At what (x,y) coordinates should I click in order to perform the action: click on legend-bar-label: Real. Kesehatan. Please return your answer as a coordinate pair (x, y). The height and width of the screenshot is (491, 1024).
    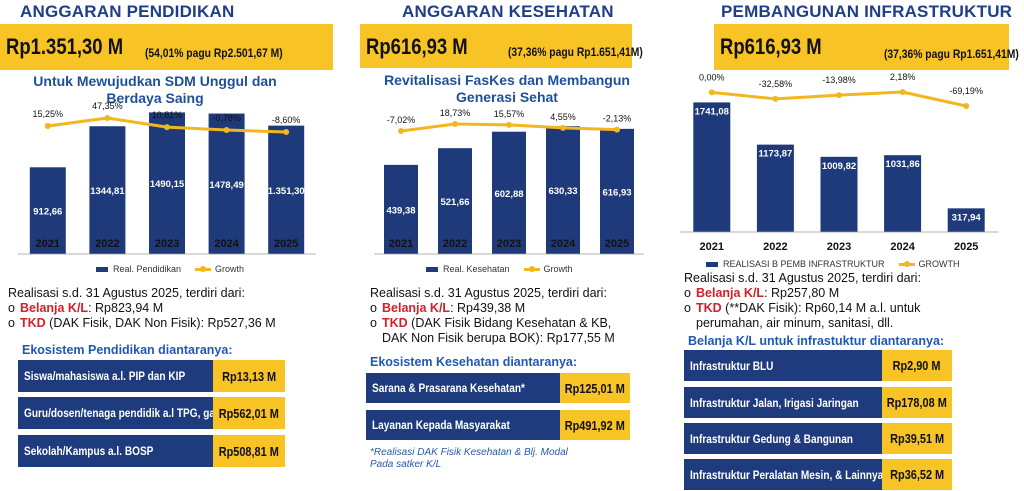
    Looking at the image, I should click on (476, 269).